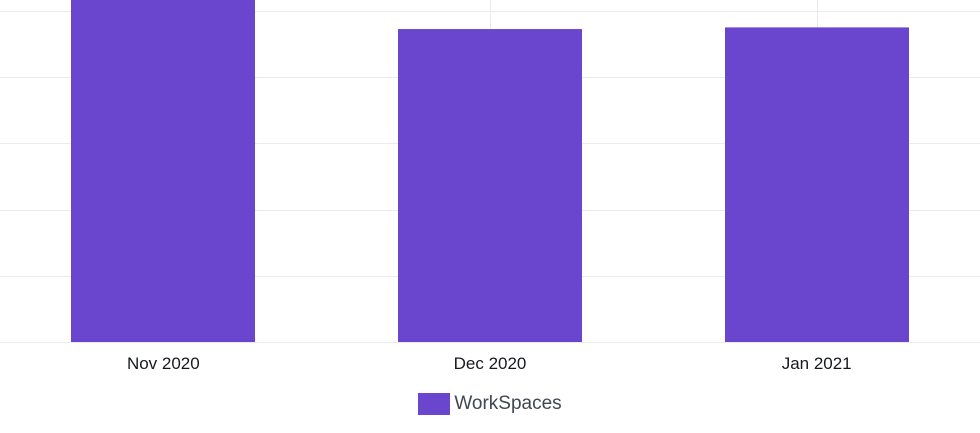 The height and width of the screenshot is (433, 980). I want to click on legend-item-workspaces: WorkSpaces, so click(490, 404).